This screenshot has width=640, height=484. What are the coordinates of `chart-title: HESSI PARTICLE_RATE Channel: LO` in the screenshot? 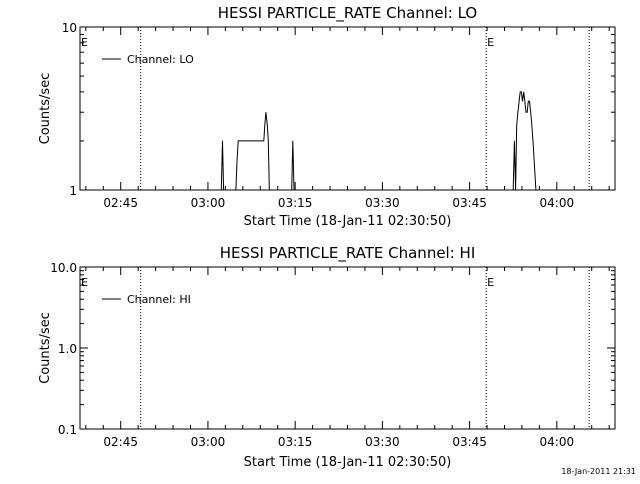 It's located at (347, 13).